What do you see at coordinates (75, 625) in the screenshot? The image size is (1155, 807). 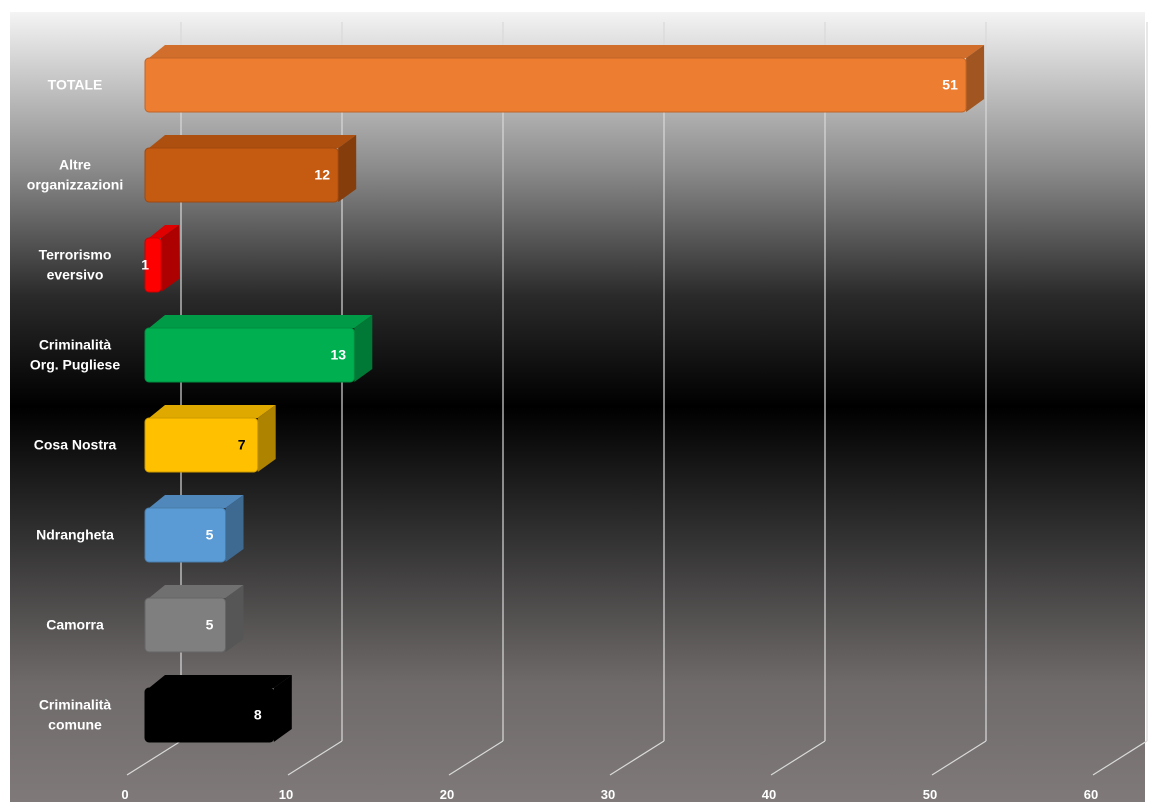 I see `category-label: Camorra` at bounding box center [75, 625].